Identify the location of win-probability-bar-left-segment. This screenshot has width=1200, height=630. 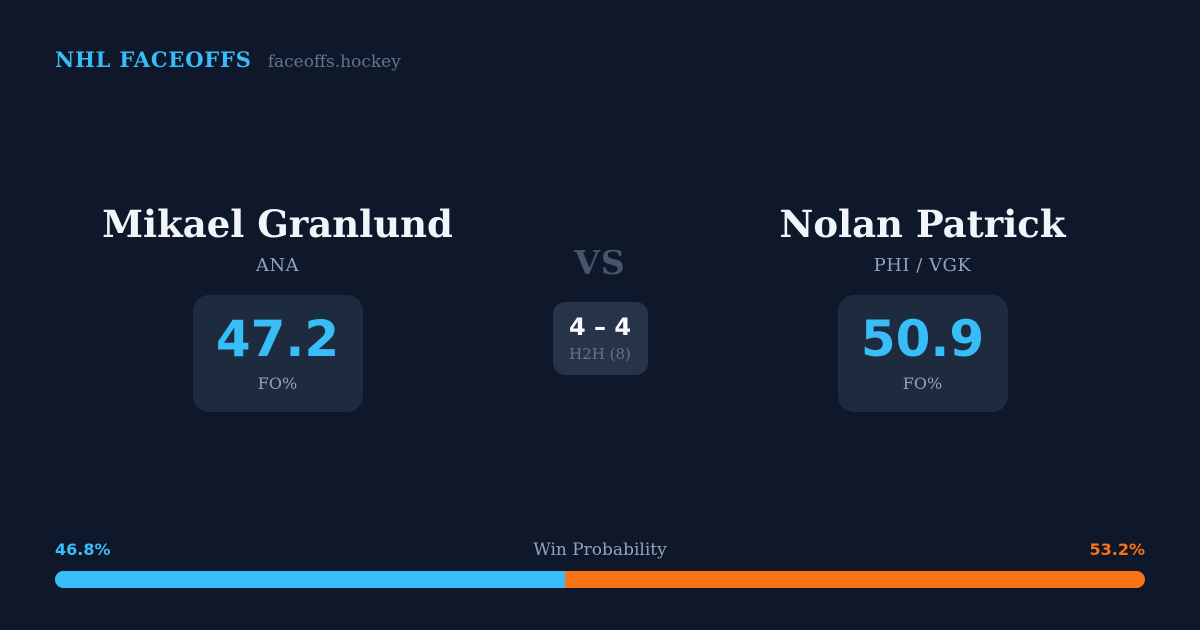
(310, 579).